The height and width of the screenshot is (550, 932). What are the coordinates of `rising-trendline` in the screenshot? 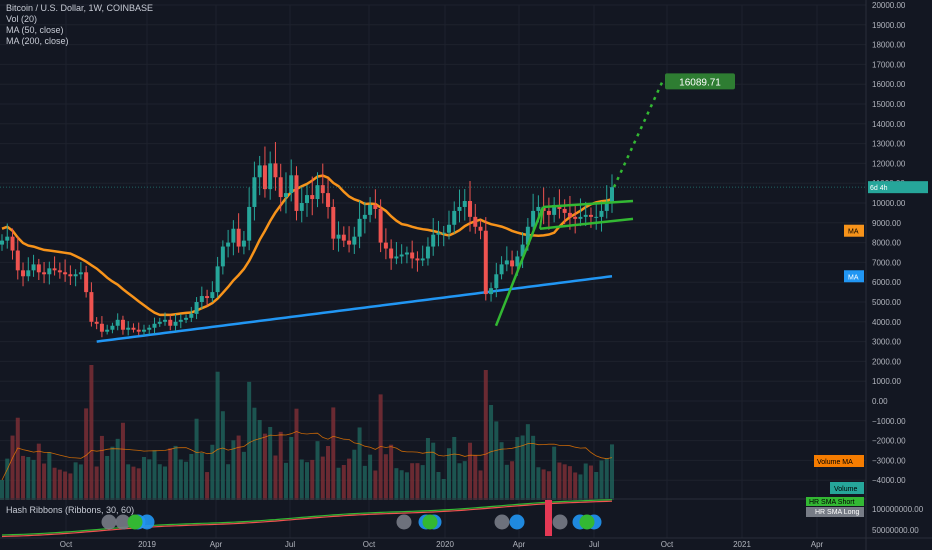 It's located at (519, 266).